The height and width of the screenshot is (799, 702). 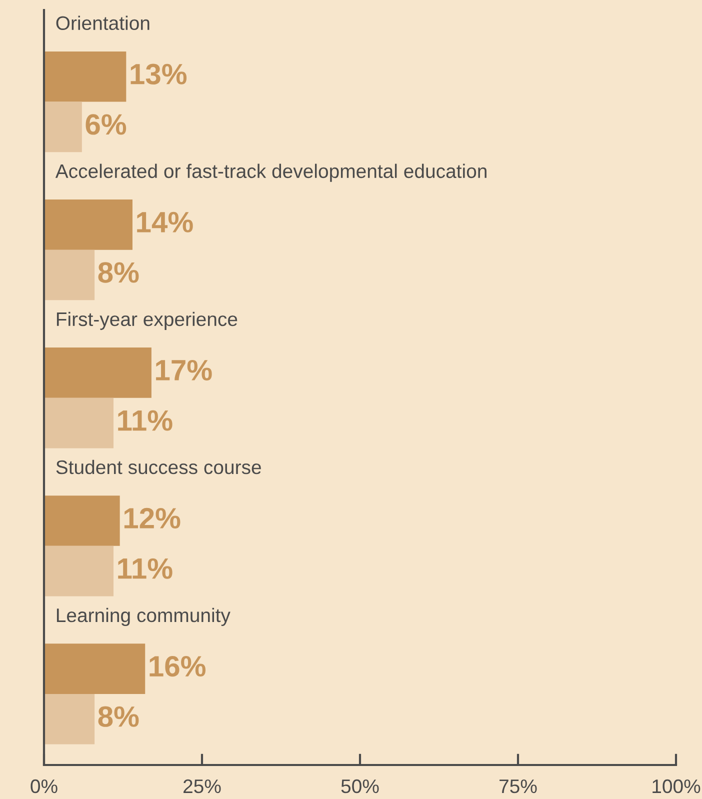 What do you see at coordinates (518, 786) in the screenshot?
I see `x-tick-label: 75%` at bounding box center [518, 786].